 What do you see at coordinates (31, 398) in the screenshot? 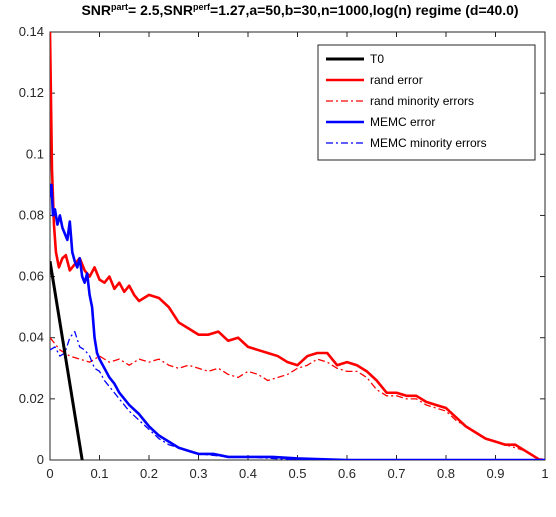
I see `y-tick-label: 0.02` at bounding box center [31, 398].